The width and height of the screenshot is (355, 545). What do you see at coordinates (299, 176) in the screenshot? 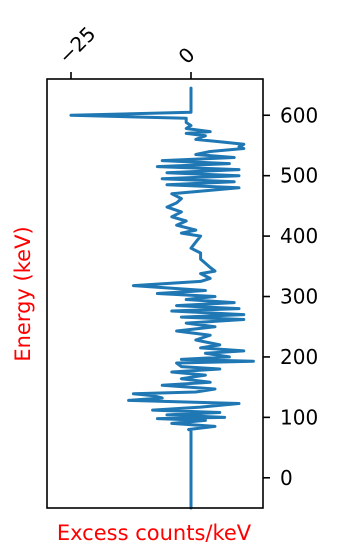
I see `y-tick-label: 500` at bounding box center [299, 176].